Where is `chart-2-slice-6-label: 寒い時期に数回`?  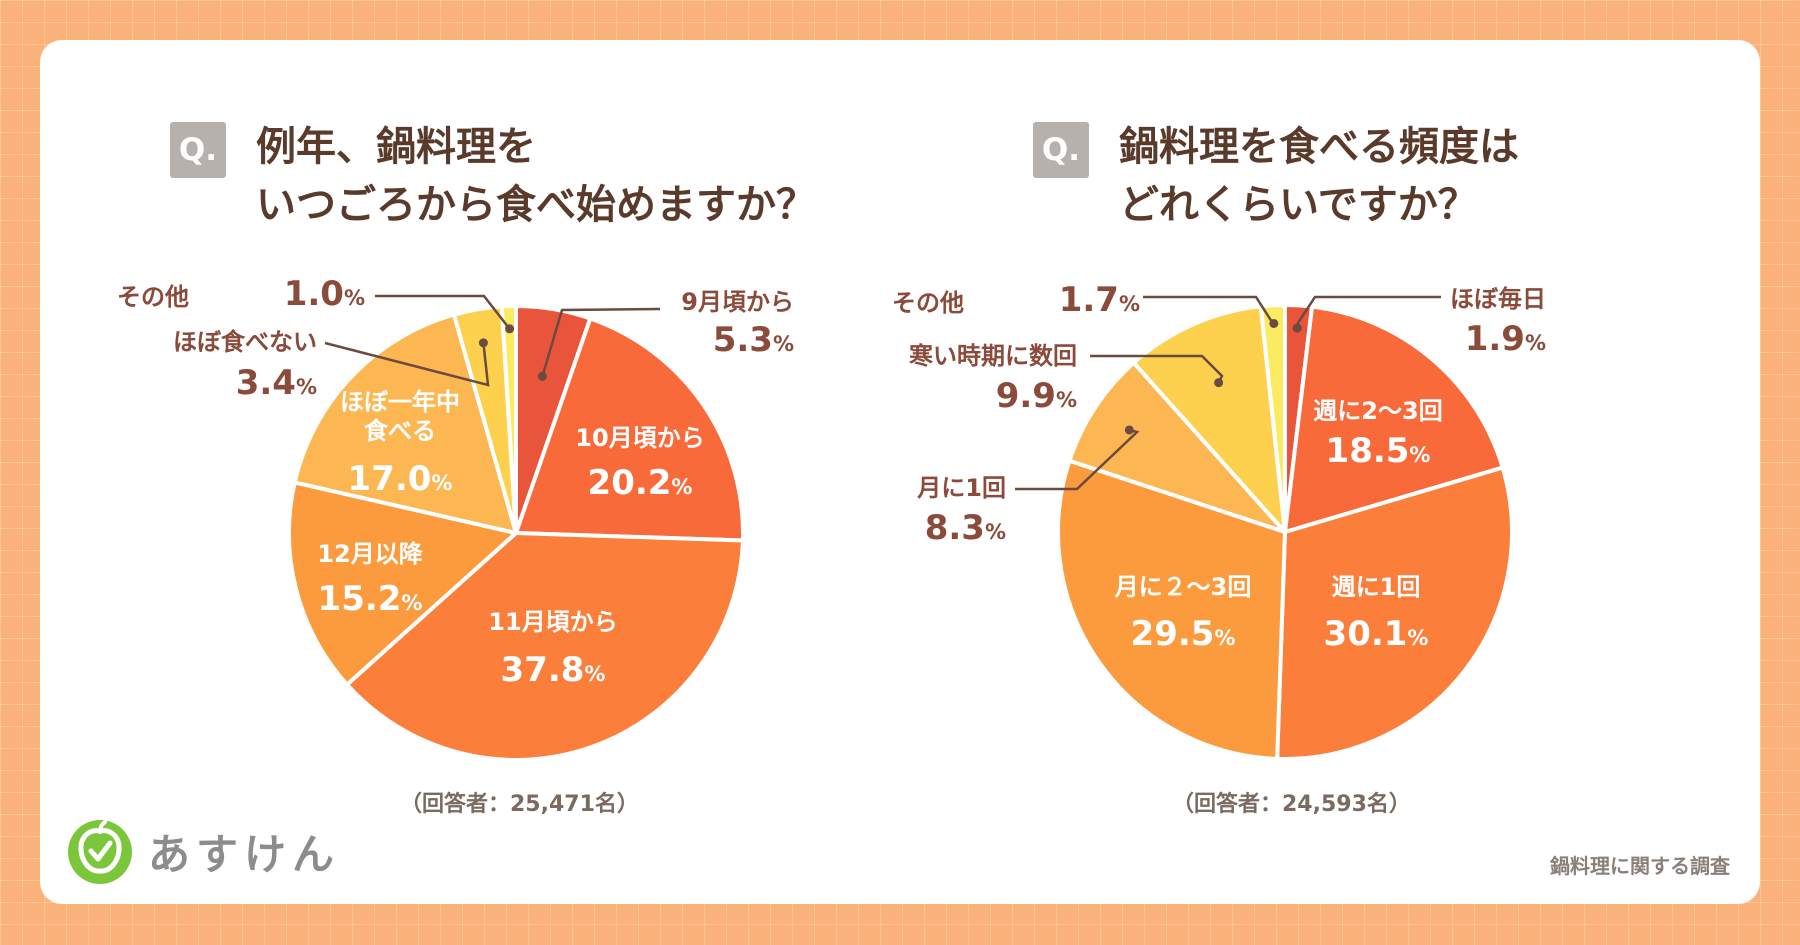 chart-2-slice-6-label: 寒い時期に数回 is located at coordinates (993, 356).